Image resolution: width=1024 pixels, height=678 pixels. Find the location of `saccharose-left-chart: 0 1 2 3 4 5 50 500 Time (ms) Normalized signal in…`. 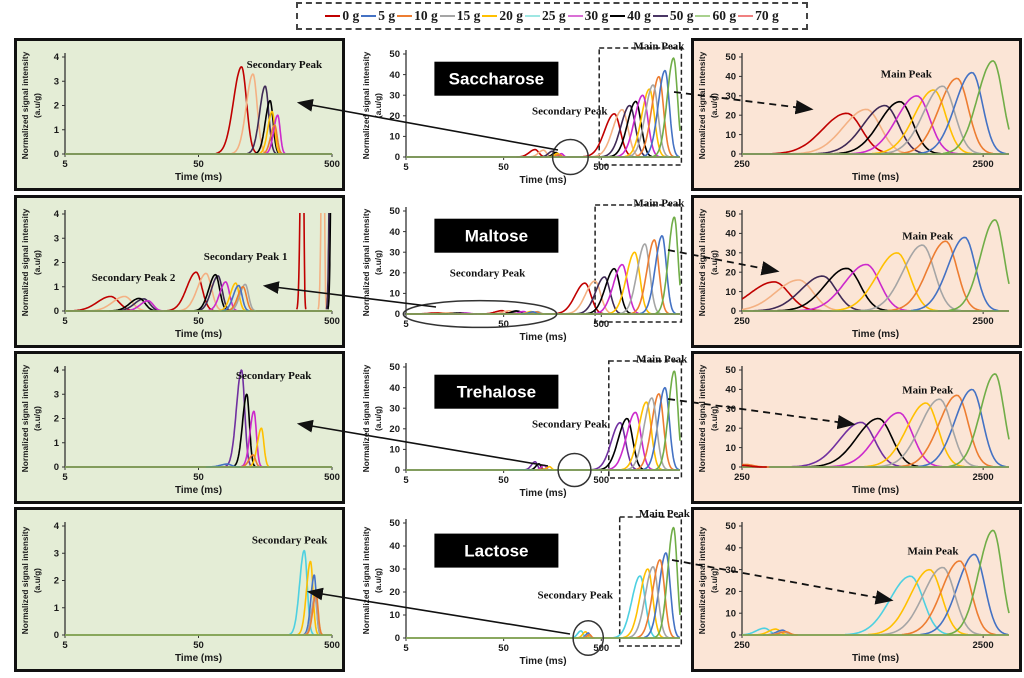

saccharose-left-chart: 0 1 2 3 4 5 50 500 Time (ms) Normalized signal in… is located at coordinates (180, 117).